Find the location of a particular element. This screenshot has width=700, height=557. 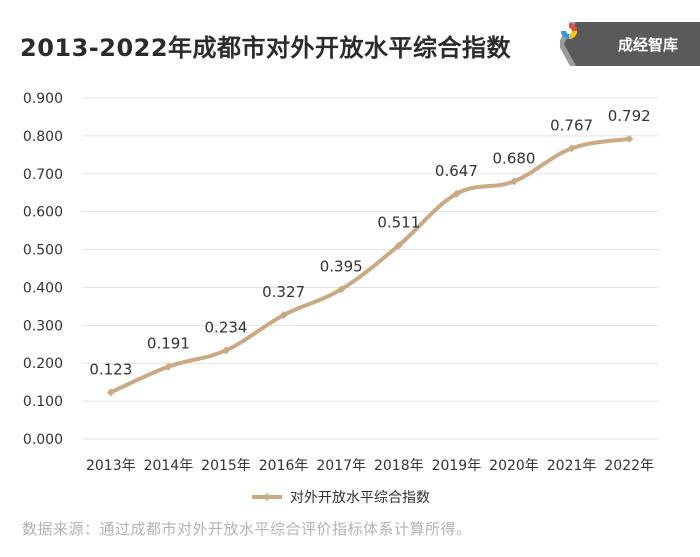

brand-badge: 成经智库 is located at coordinates (630, 44).